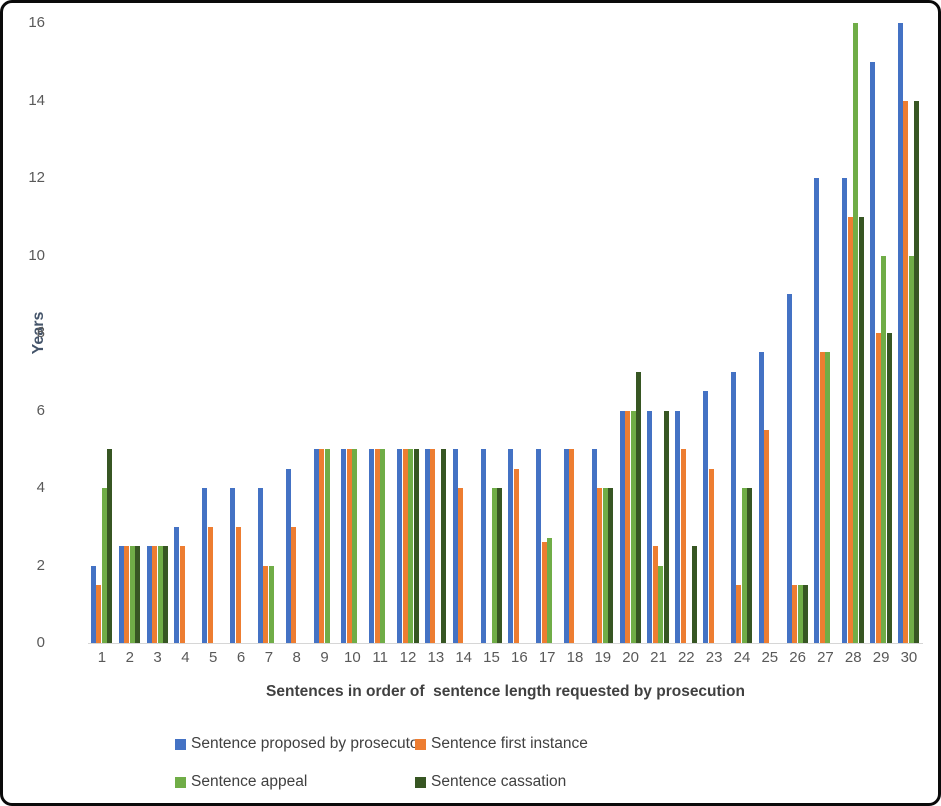  I want to click on x-tick-label: 22, so click(686, 657).